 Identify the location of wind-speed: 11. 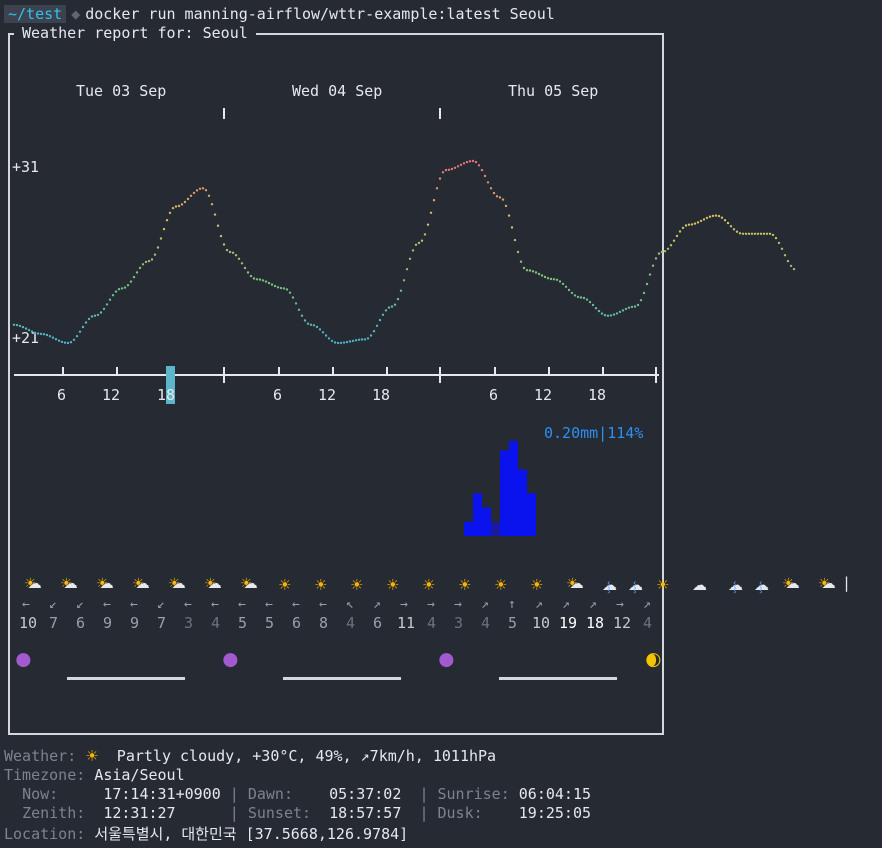
(406, 623).